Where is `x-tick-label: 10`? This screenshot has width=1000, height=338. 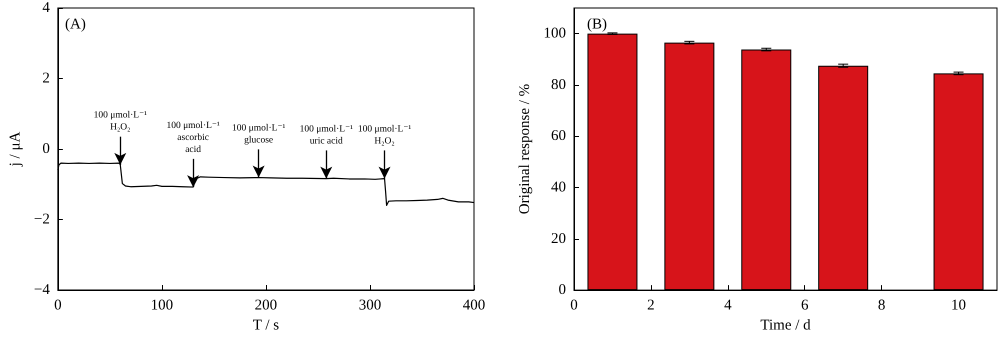 x-tick-label: 10 is located at coordinates (958, 306).